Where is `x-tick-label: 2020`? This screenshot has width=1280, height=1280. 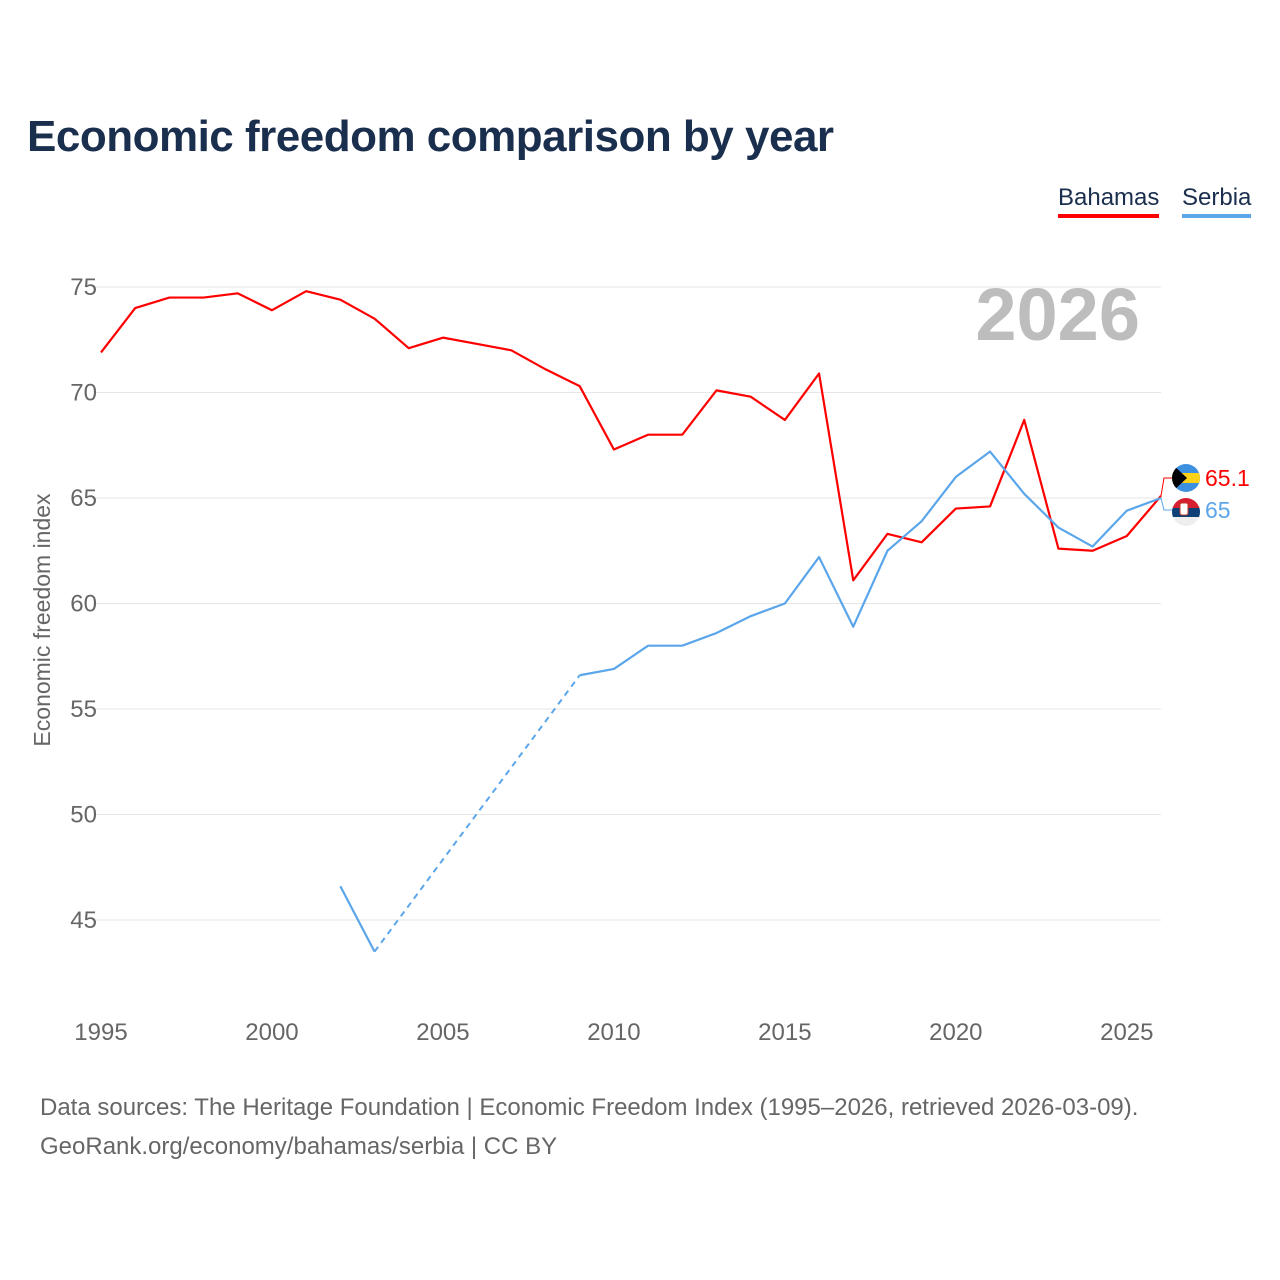 x-tick-label: 2020 is located at coordinates (955, 1032).